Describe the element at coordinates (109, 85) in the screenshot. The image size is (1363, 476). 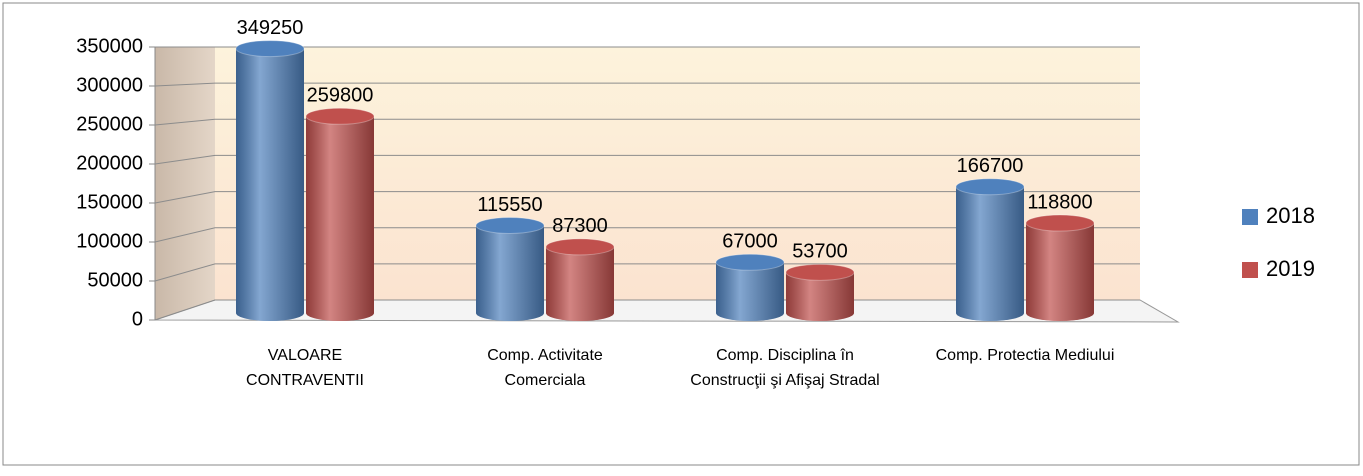
I see `y-tick-label: 300000` at that location.